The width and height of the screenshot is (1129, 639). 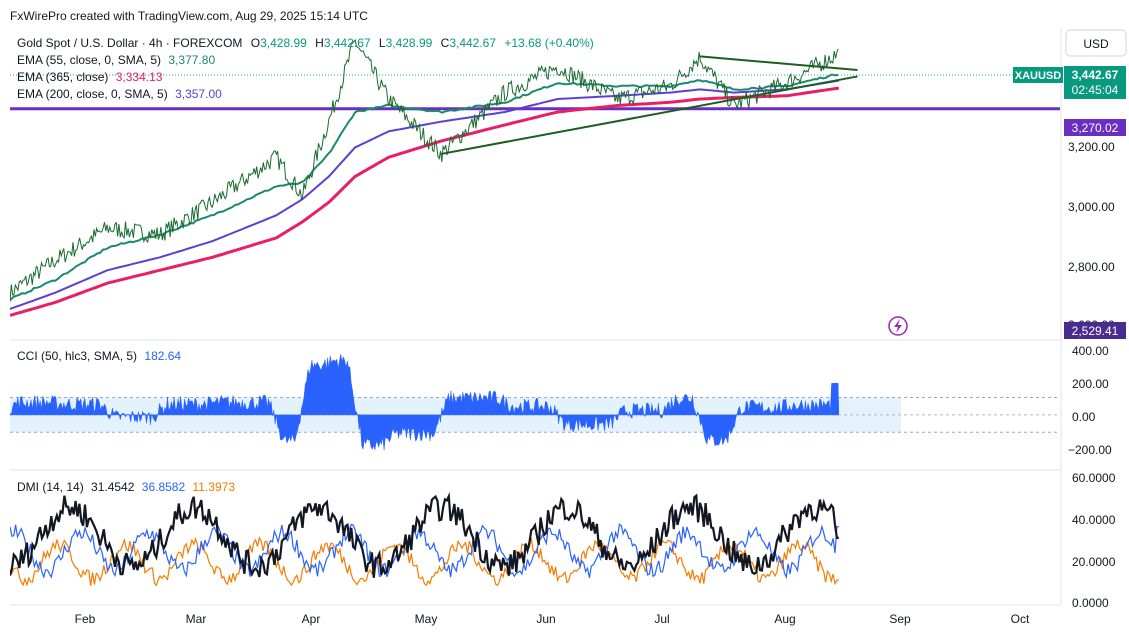 What do you see at coordinates (90, 77) in the screenshot?
I see `ema365-legend: EMA (365, close) 3,334.13` at bounding box center [90, 77].